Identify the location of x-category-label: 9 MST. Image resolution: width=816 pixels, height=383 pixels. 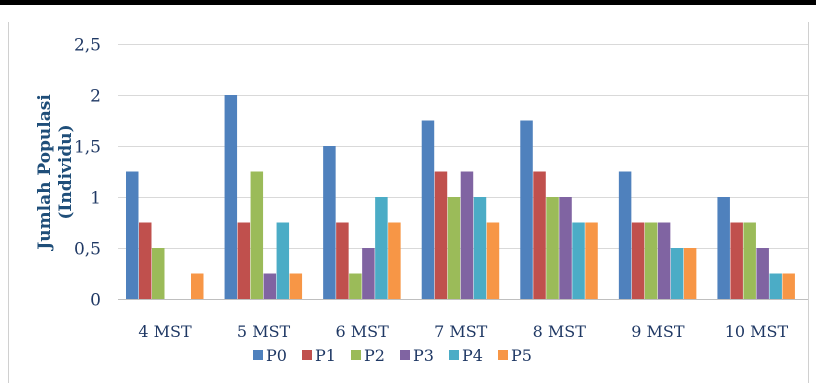
(658, 331).